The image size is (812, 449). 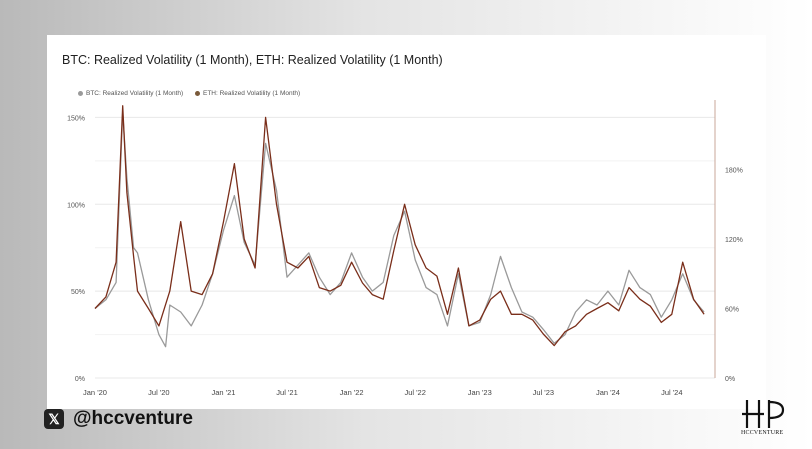 I want to click on y-left-tick-label: 150%, so click(x=76, y=118).